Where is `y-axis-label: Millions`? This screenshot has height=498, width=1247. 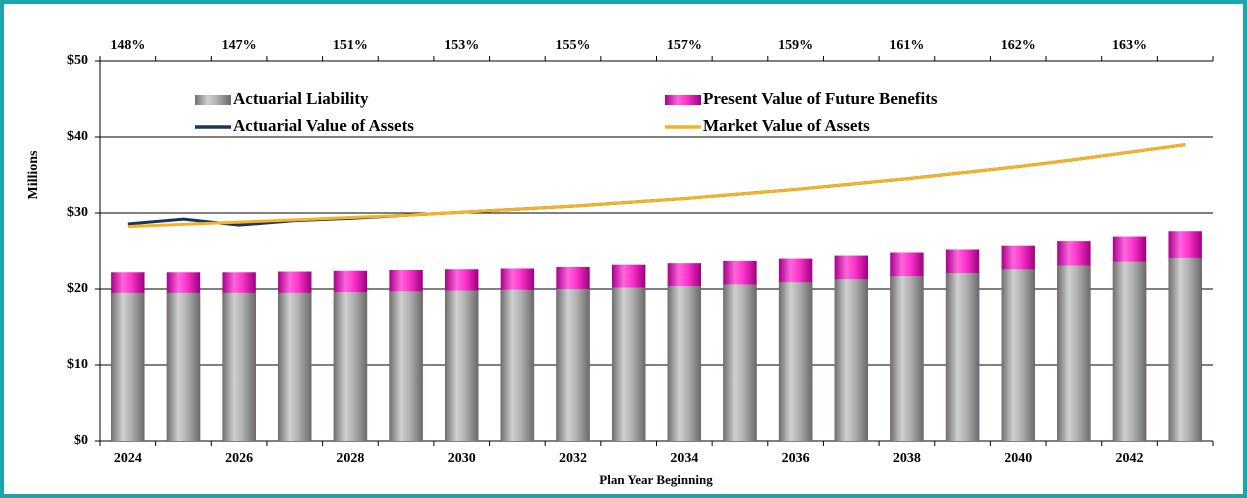 y-axis-label: Millions is located at coordinates (33, 175).